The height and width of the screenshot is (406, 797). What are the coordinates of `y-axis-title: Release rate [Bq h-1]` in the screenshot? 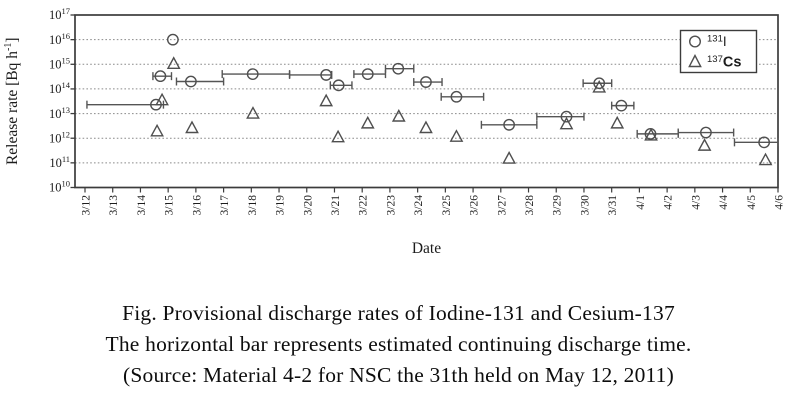 It's located at (12, 101).